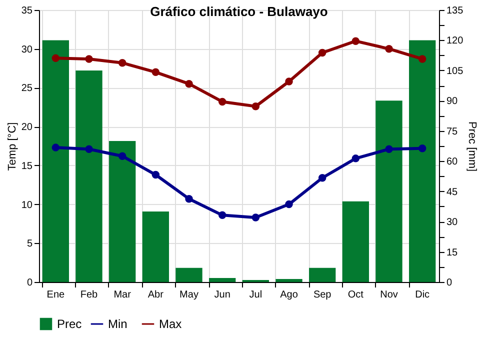 The image size is (500, 350). What do you see at coordinates (29, 244) in the screenshot?
I see `y-tick-label: 5` at bounding box center [29, 244].